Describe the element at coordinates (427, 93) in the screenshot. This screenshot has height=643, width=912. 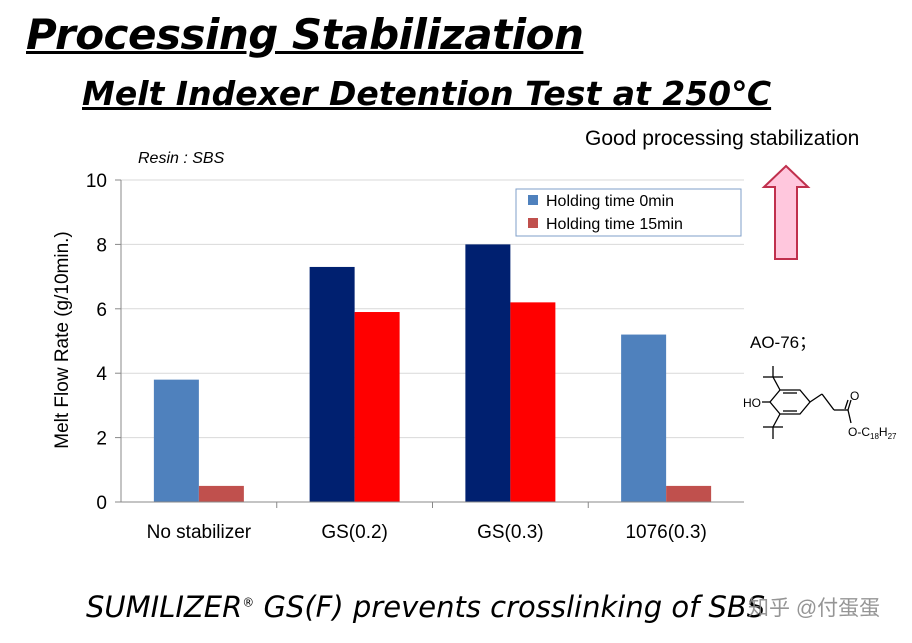
I see `slide-subtitle: Melt Indexer Detention Test at 250℃` at that location.